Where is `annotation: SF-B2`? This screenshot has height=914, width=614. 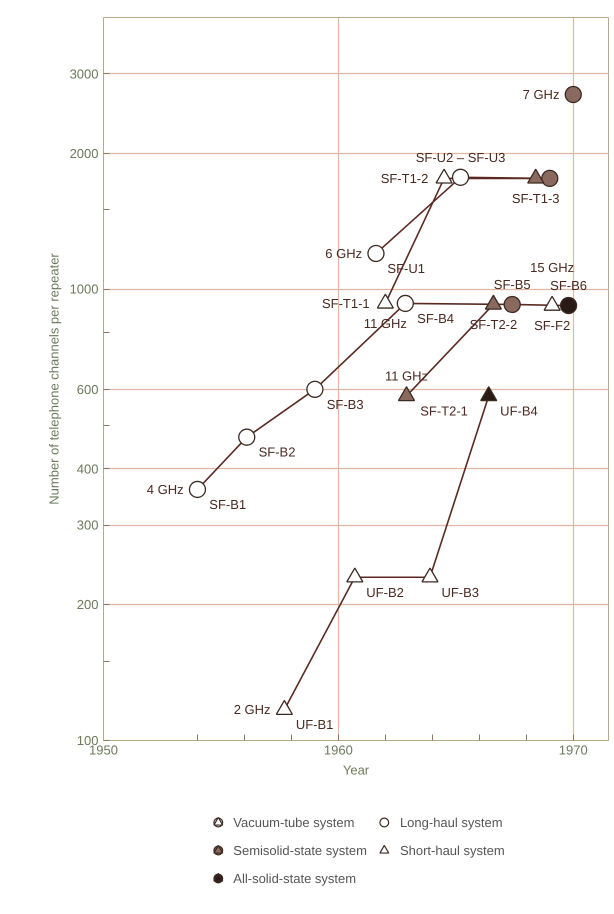
annotation: SF-B2 is located at coordinates (277, 452).